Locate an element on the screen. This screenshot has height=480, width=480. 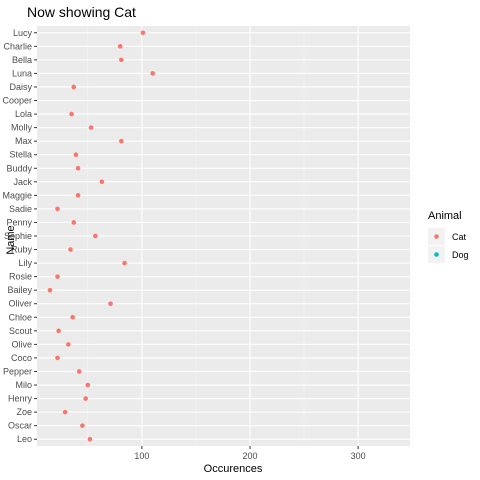
y-tick-label: Buddy is located at coordinates (19, 168).